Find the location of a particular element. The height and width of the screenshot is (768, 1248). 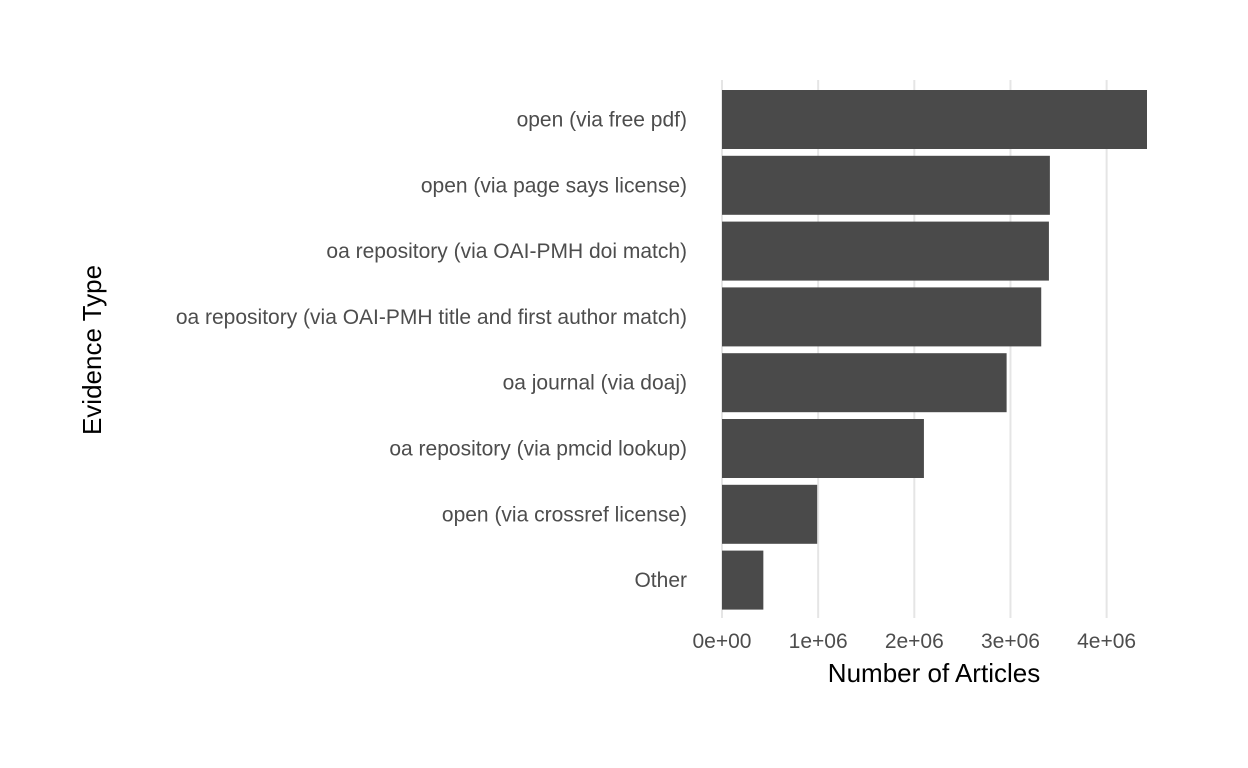

x-tick-label: 1e+06 is located at coordinates (818, 641).